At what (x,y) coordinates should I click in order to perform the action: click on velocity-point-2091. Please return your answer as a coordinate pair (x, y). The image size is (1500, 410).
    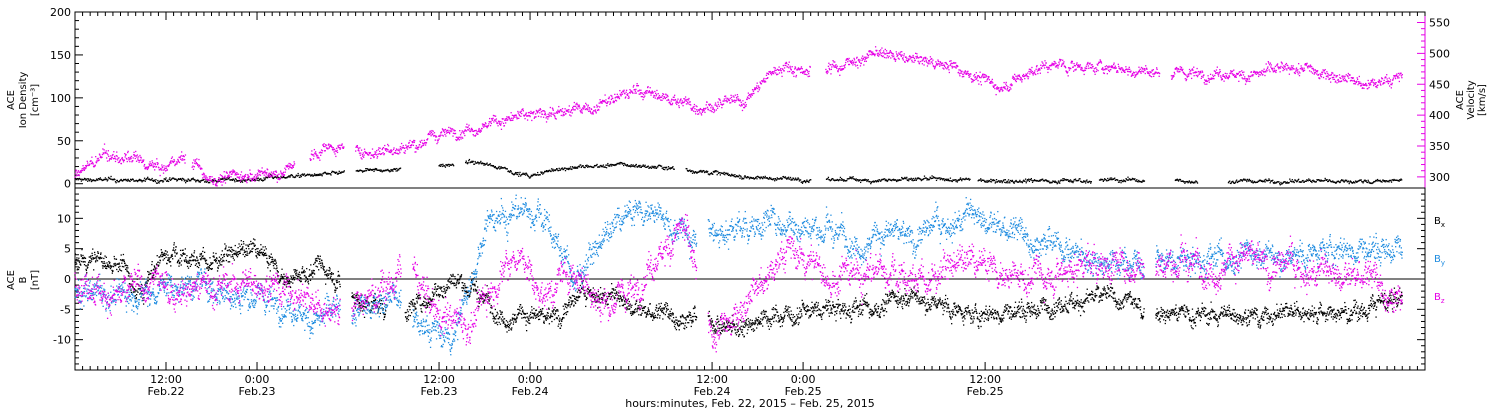
    Looking at the image, I should click on (1004, 82).